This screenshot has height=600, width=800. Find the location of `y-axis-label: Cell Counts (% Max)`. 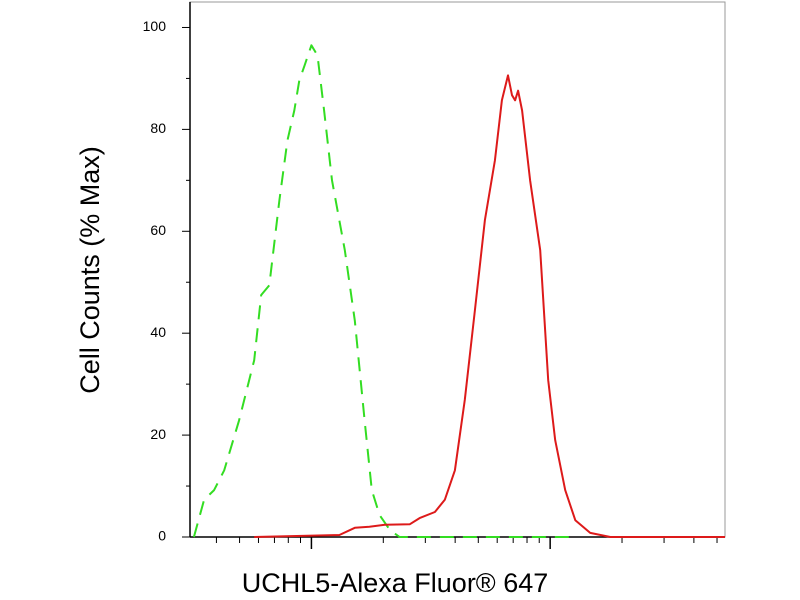

y-axis-label: Cell Counts (% Max) is located at coordinates (90, 270).